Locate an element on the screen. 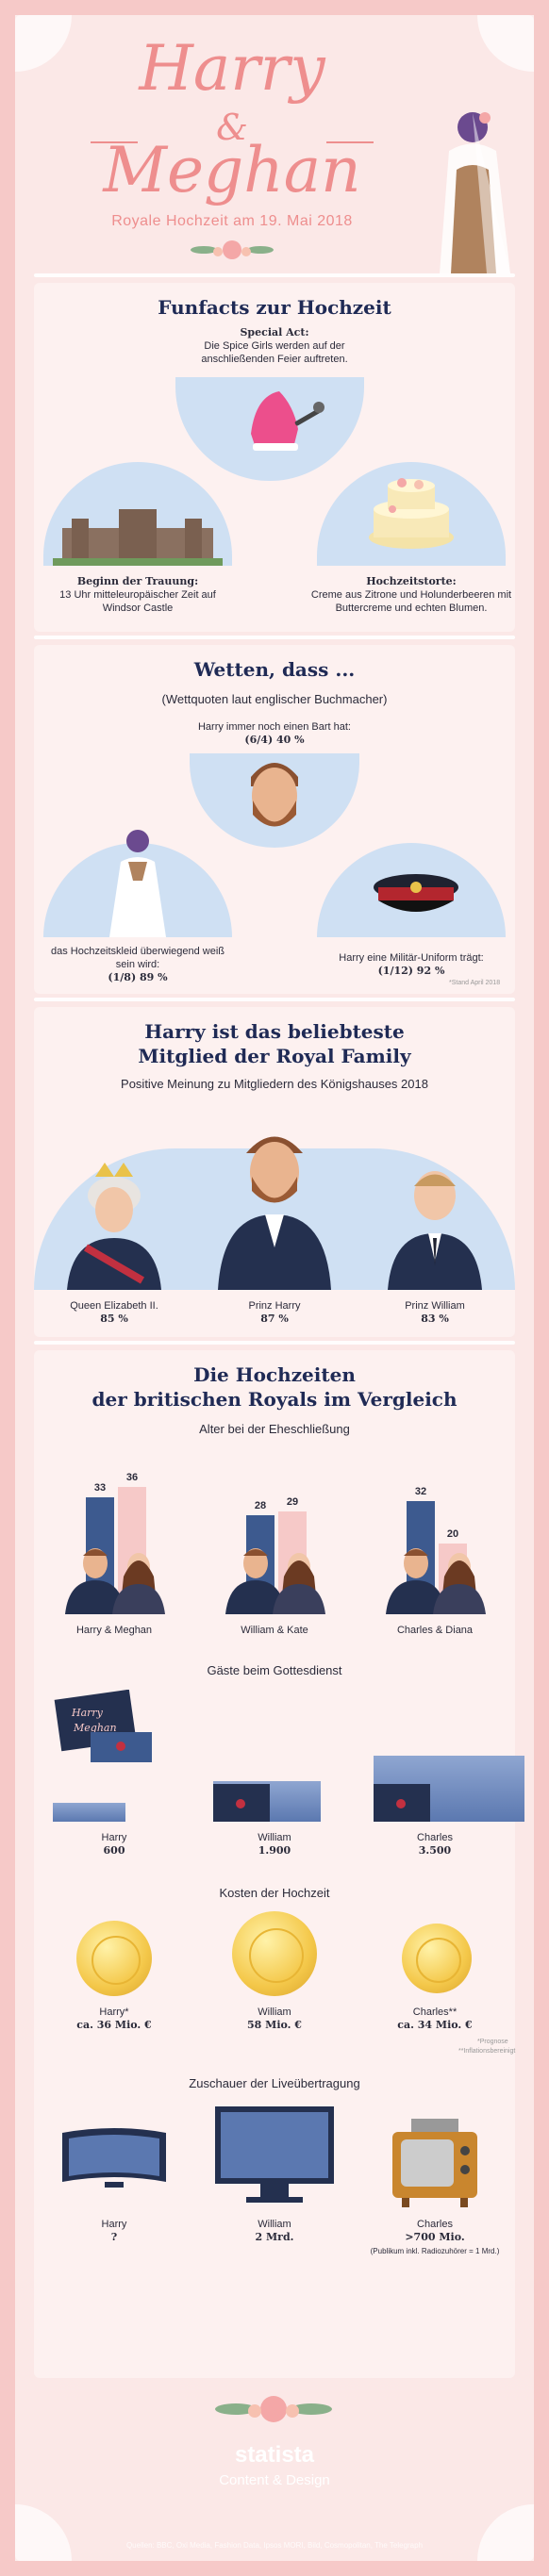 The height and width of the screenshot is (2576, 549). gaeste-title: Gäste beim Gottesdienst is located at coordinates (274, 1670).